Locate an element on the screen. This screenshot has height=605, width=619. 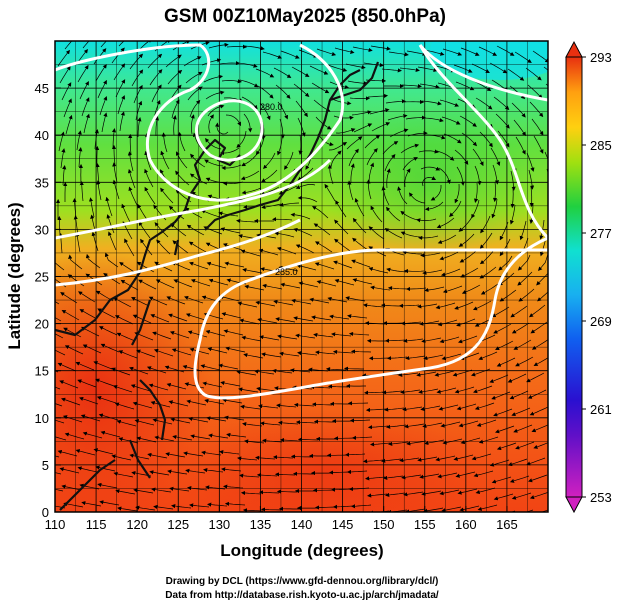
contour-label-1: 280.0 is located at coordinates (271, 107).